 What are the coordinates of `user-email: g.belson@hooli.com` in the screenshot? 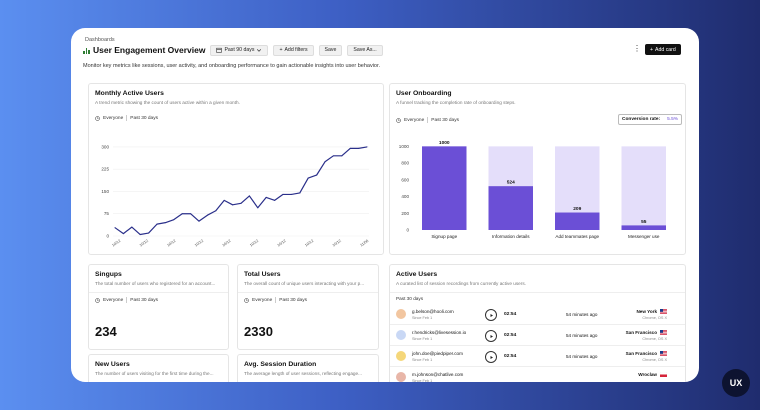 It's located at (433, 311).